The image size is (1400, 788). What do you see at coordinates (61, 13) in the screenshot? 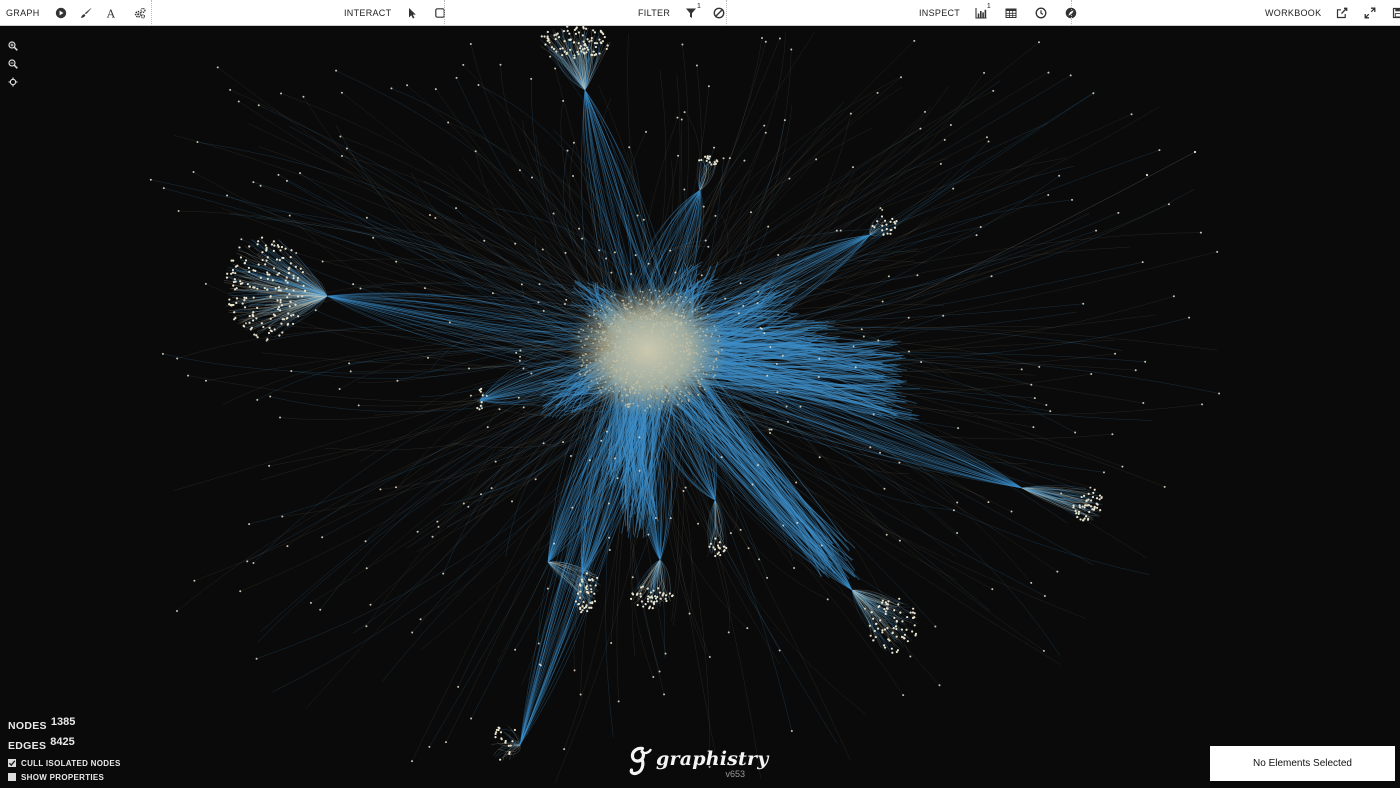
I see `play-circle-icon` at bounding box center [61, 13].